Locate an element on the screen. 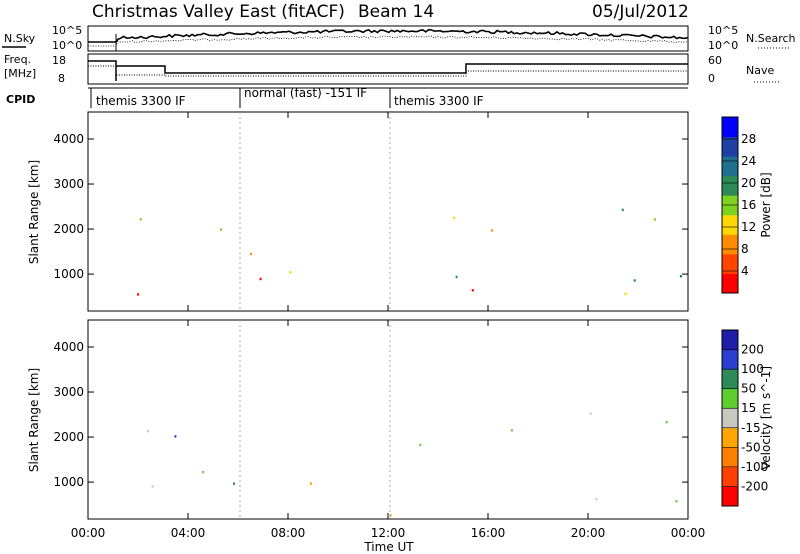  colorbar-tick-label: 4 is located at coordinates (745, 271).